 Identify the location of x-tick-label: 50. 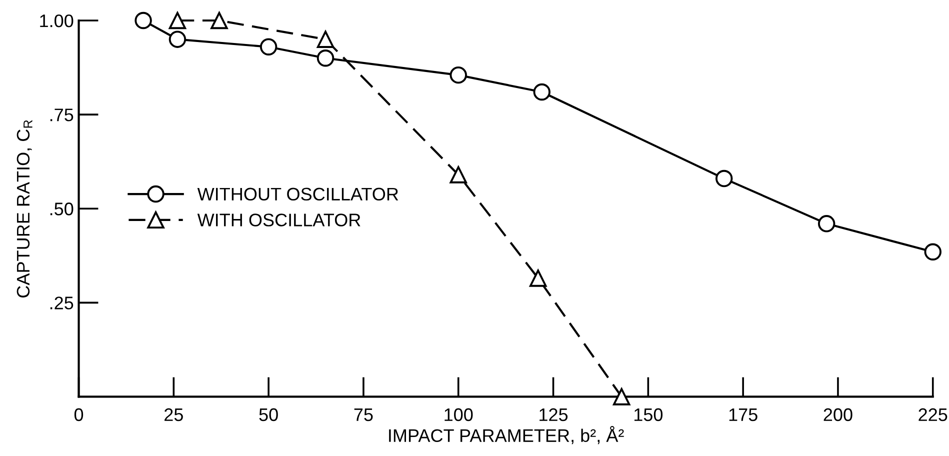
(268, 415).